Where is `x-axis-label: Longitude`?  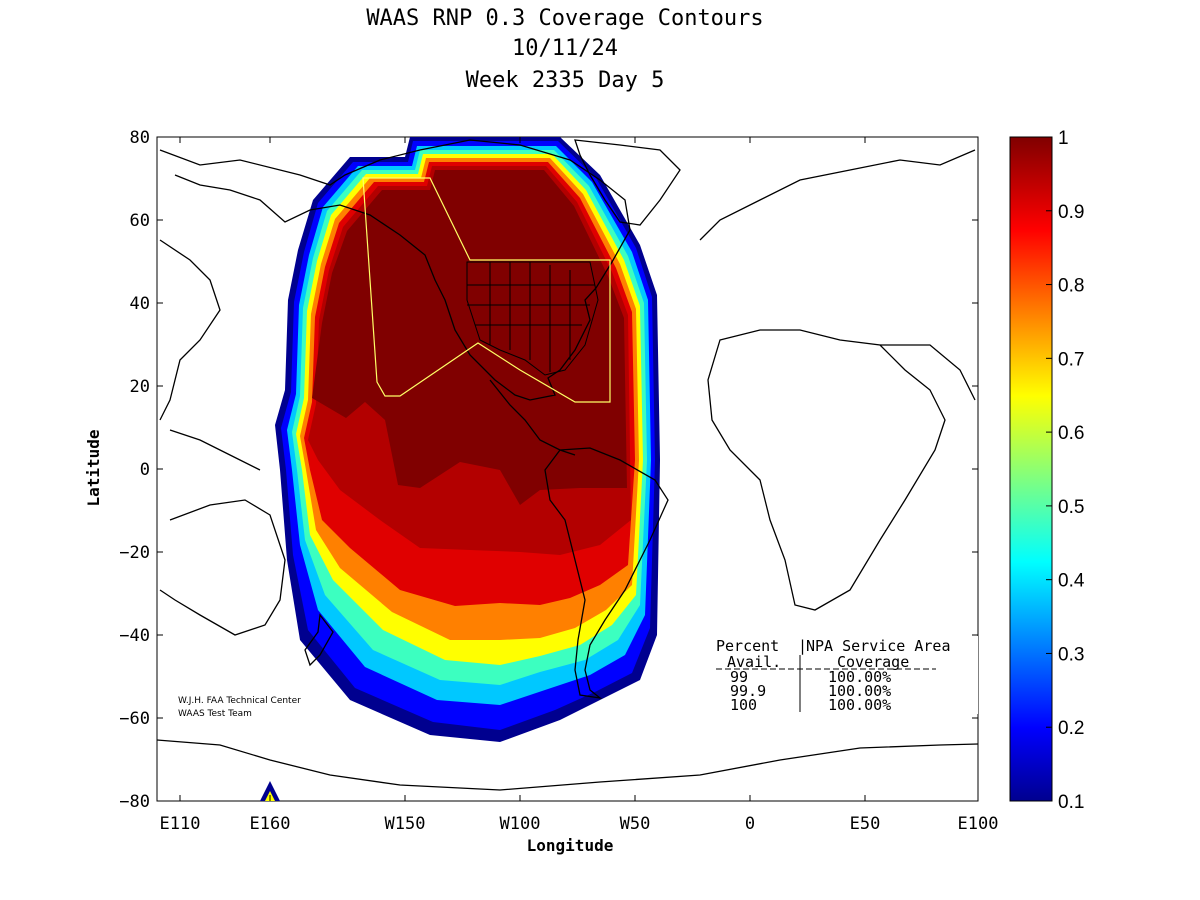 x-axis-label: Longitude is located at coordinates (570, 845).